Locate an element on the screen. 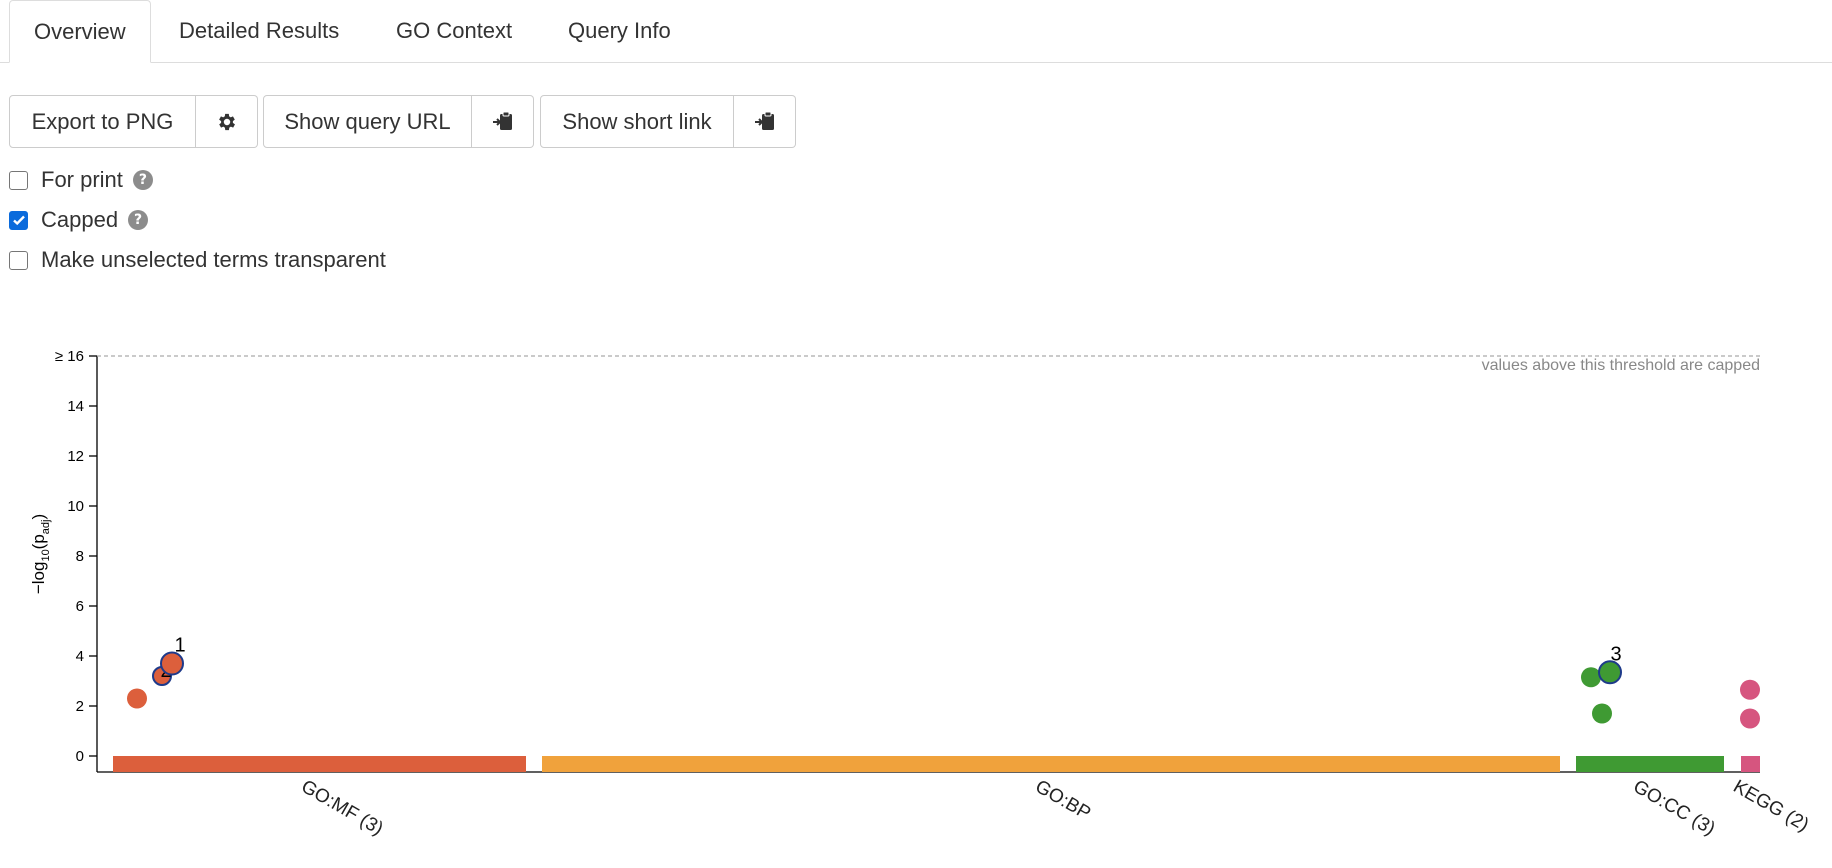 This screenshot has height=868, width=1832. category-label: GO:BP is located at coordinates (1063, 800).